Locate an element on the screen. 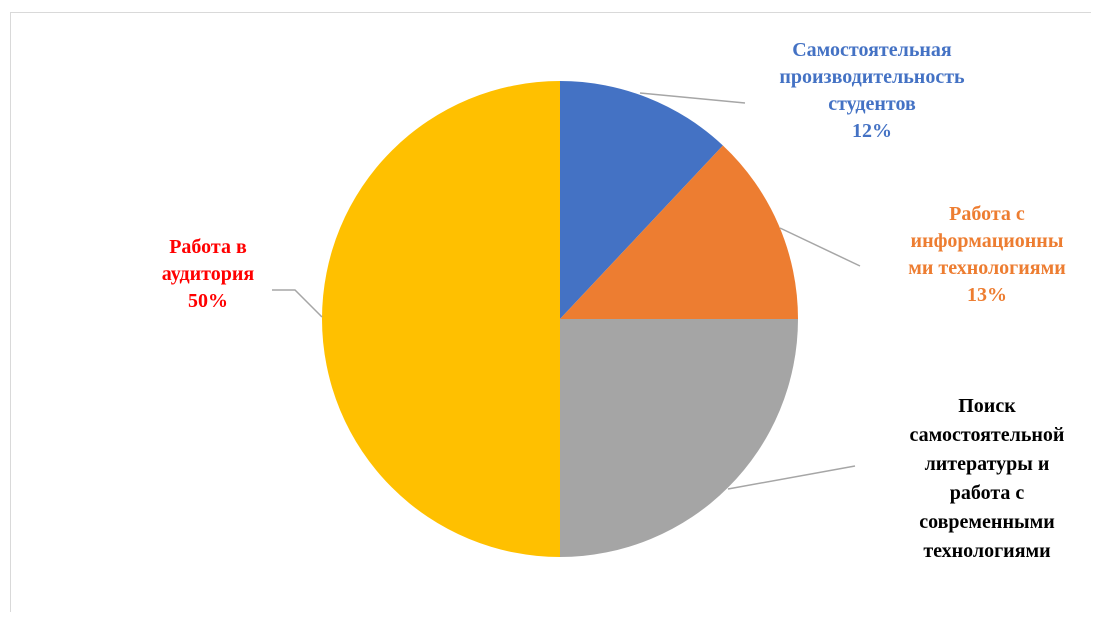  slice-label-line: самостоятельной is located at coordinates (987, 435).